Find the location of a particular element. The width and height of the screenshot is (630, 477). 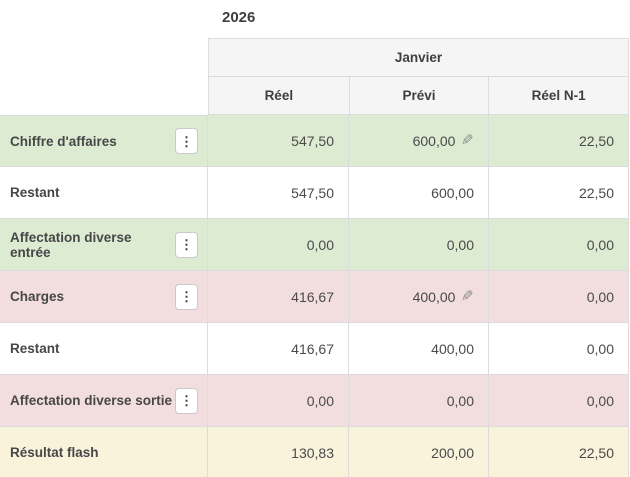

column-header-row: Réel Prévi Réel N-1 is located at coordinates (419, 96).